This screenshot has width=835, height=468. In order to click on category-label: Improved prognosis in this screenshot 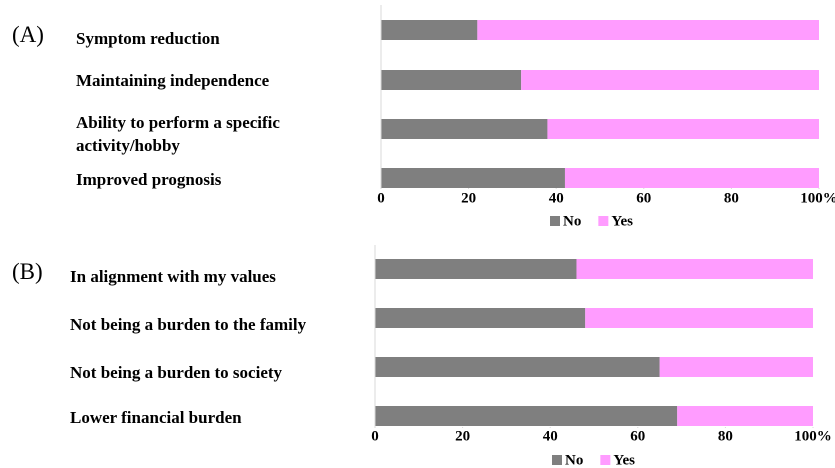, I will do `click(149, 179)`.